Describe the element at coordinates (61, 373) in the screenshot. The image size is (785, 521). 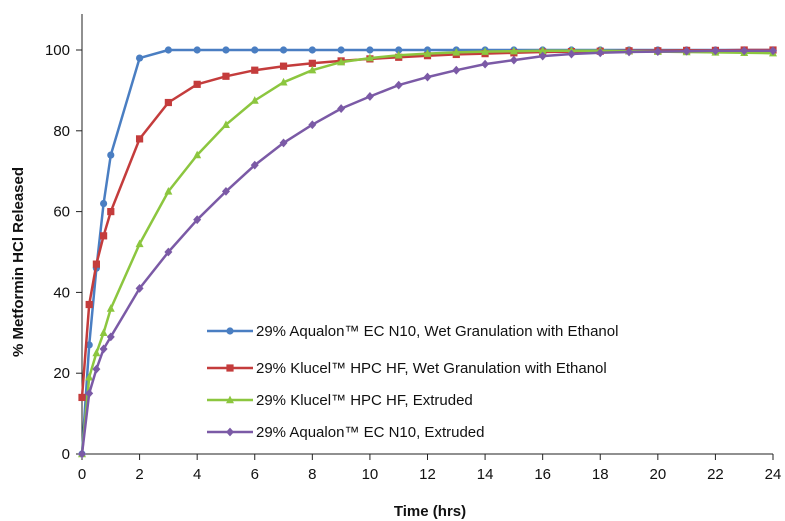
I see `y-tick-label: 20` at that location.